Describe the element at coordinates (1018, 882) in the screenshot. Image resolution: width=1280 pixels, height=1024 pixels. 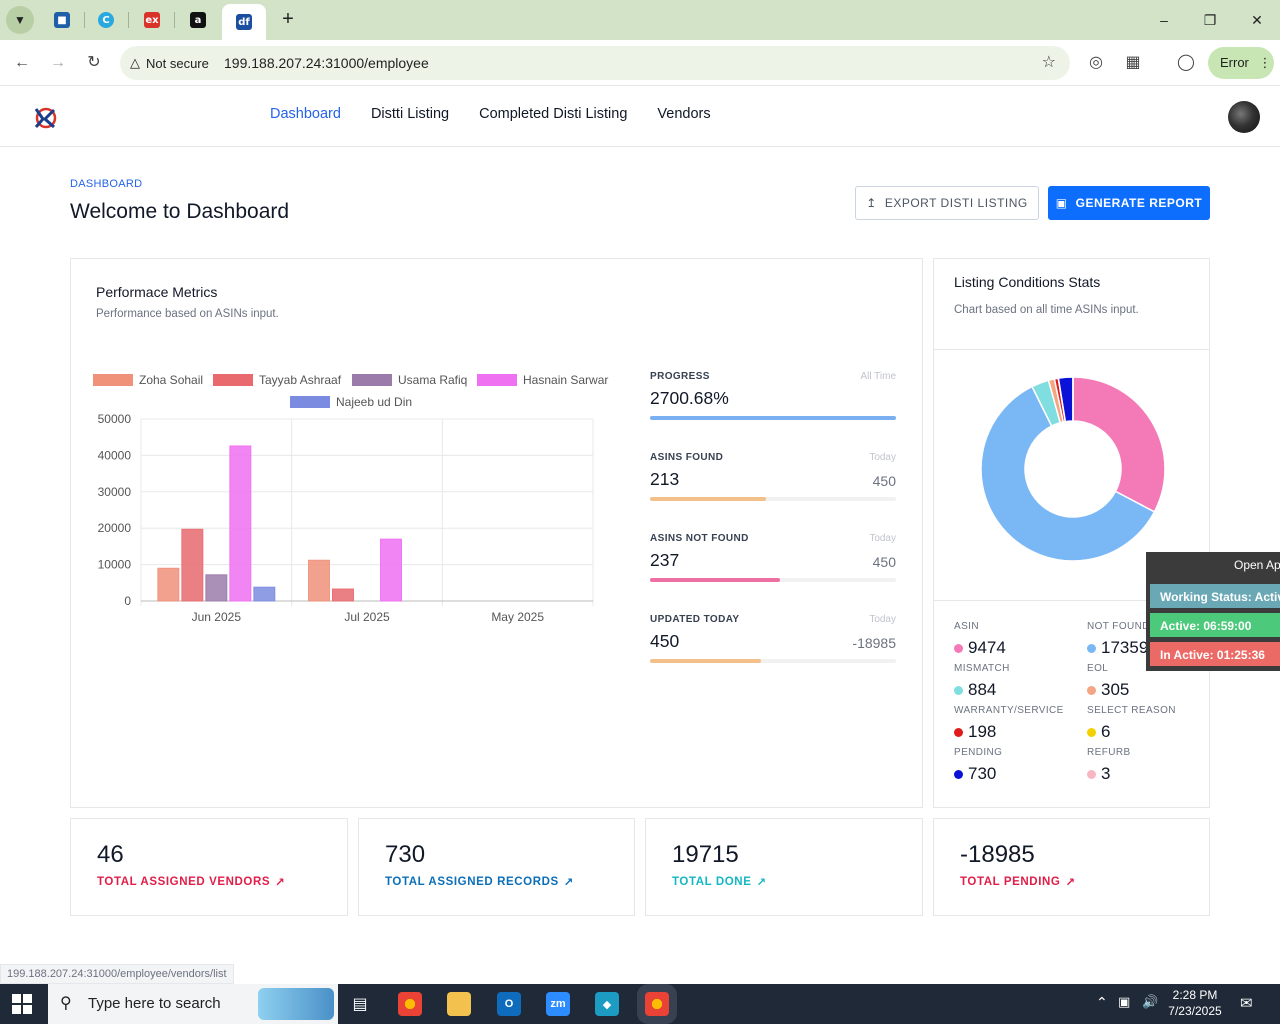
I see `total-pending-link: TOTAL PENDING ↗` at that location.